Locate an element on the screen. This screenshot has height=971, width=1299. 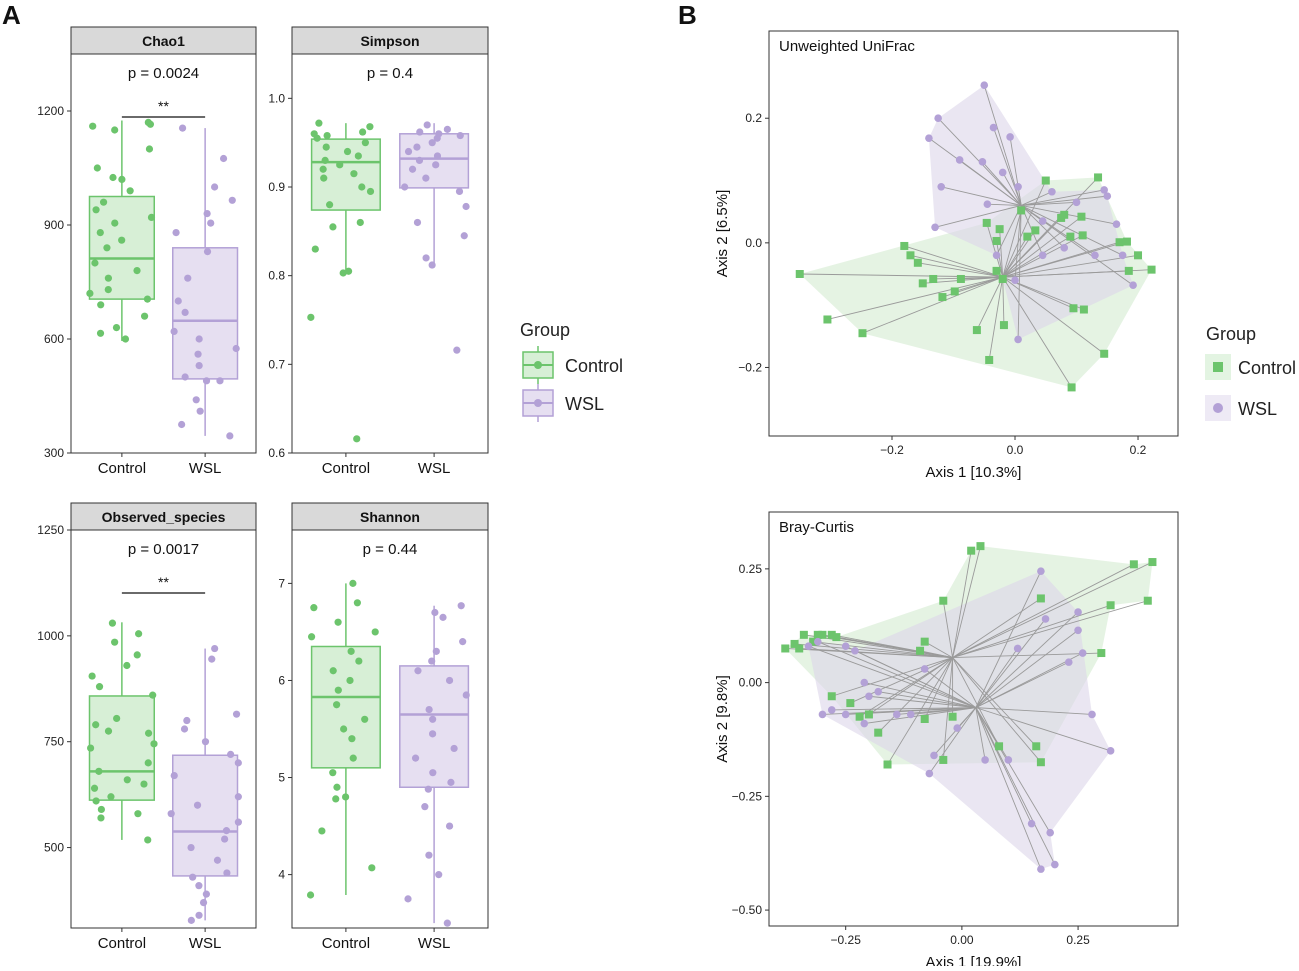
y-tick-label: 1200 is located at coordinates (50, 111).